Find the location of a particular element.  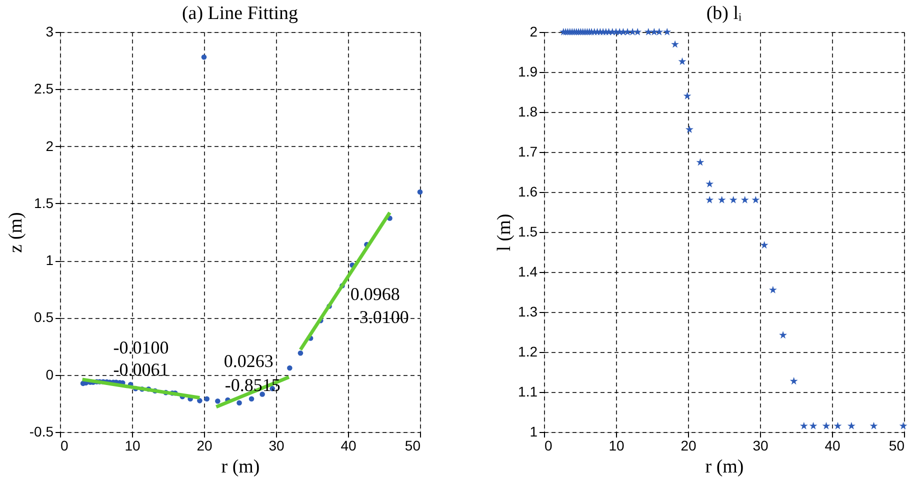

y-tick-label: 1.1 is located at coordinates (528, 392).